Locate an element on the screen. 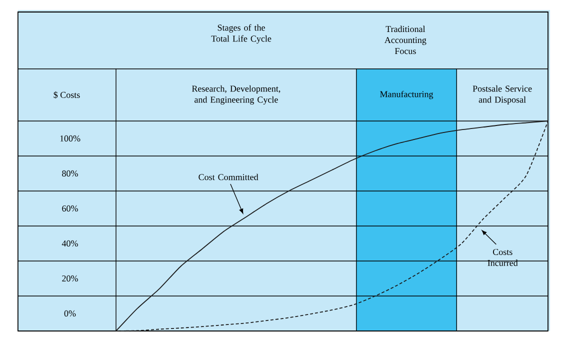 This screenshot has height=345, width=565. text: Postsale Service and Disposal is located at coordinates (502, 95).